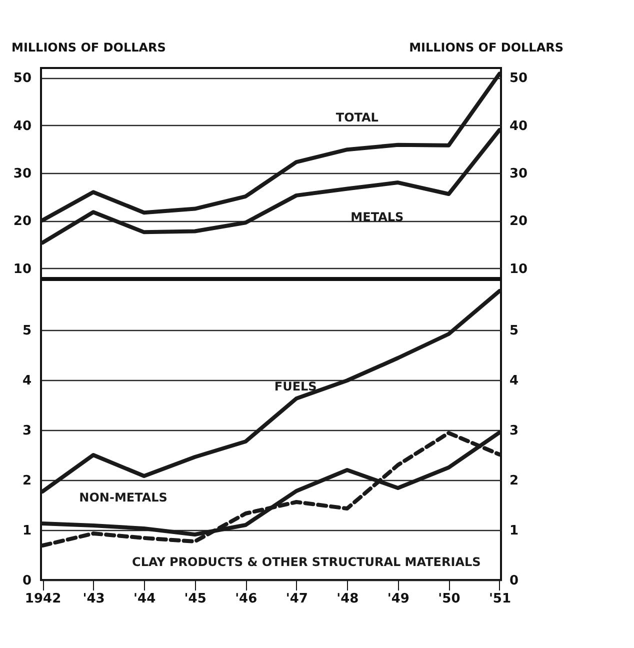 This screenshot has height=648, width=634. I want to click on series-label: METALS, so click(377, 217).